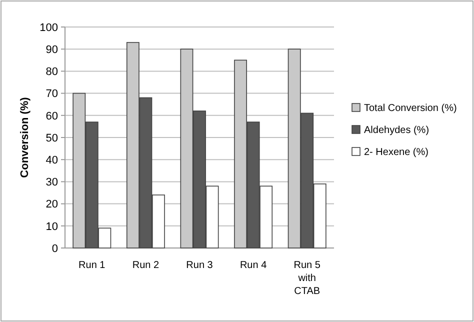  Describe the element at coordinates (307, 278) in the screenshot. I see `x-tick-label: Run 5 with CTAB` at that location.